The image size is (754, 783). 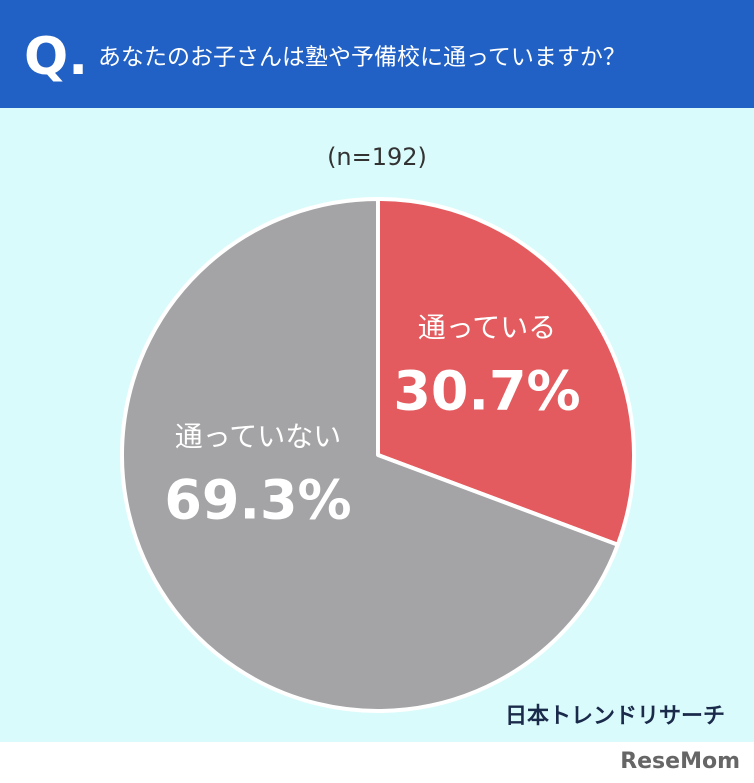 What do you see at coordinates (257, 500) in the screenshot?
I see `slice-value-label: 69.3%` at bounding box center [257, 500].